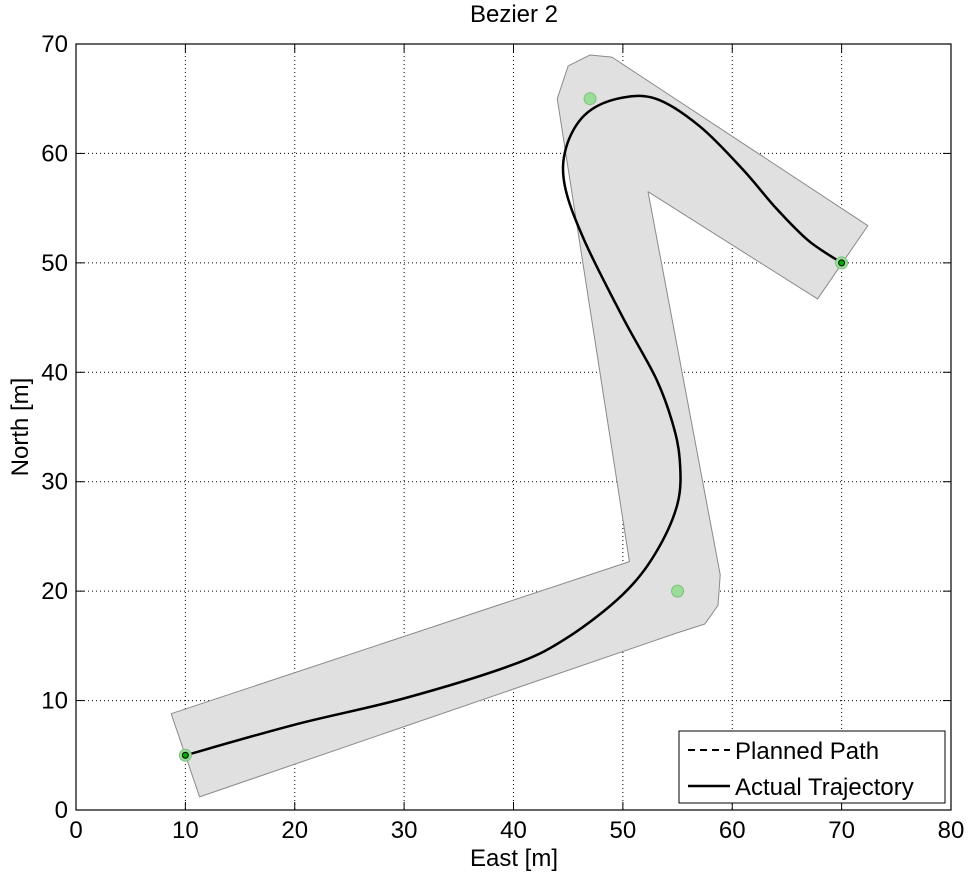 This screenshot has width=978, height=884. What do you see at coordinates (841, 830) in the screenshot?
I see `x-tick-label: 70` at bounding box center [841, 830].